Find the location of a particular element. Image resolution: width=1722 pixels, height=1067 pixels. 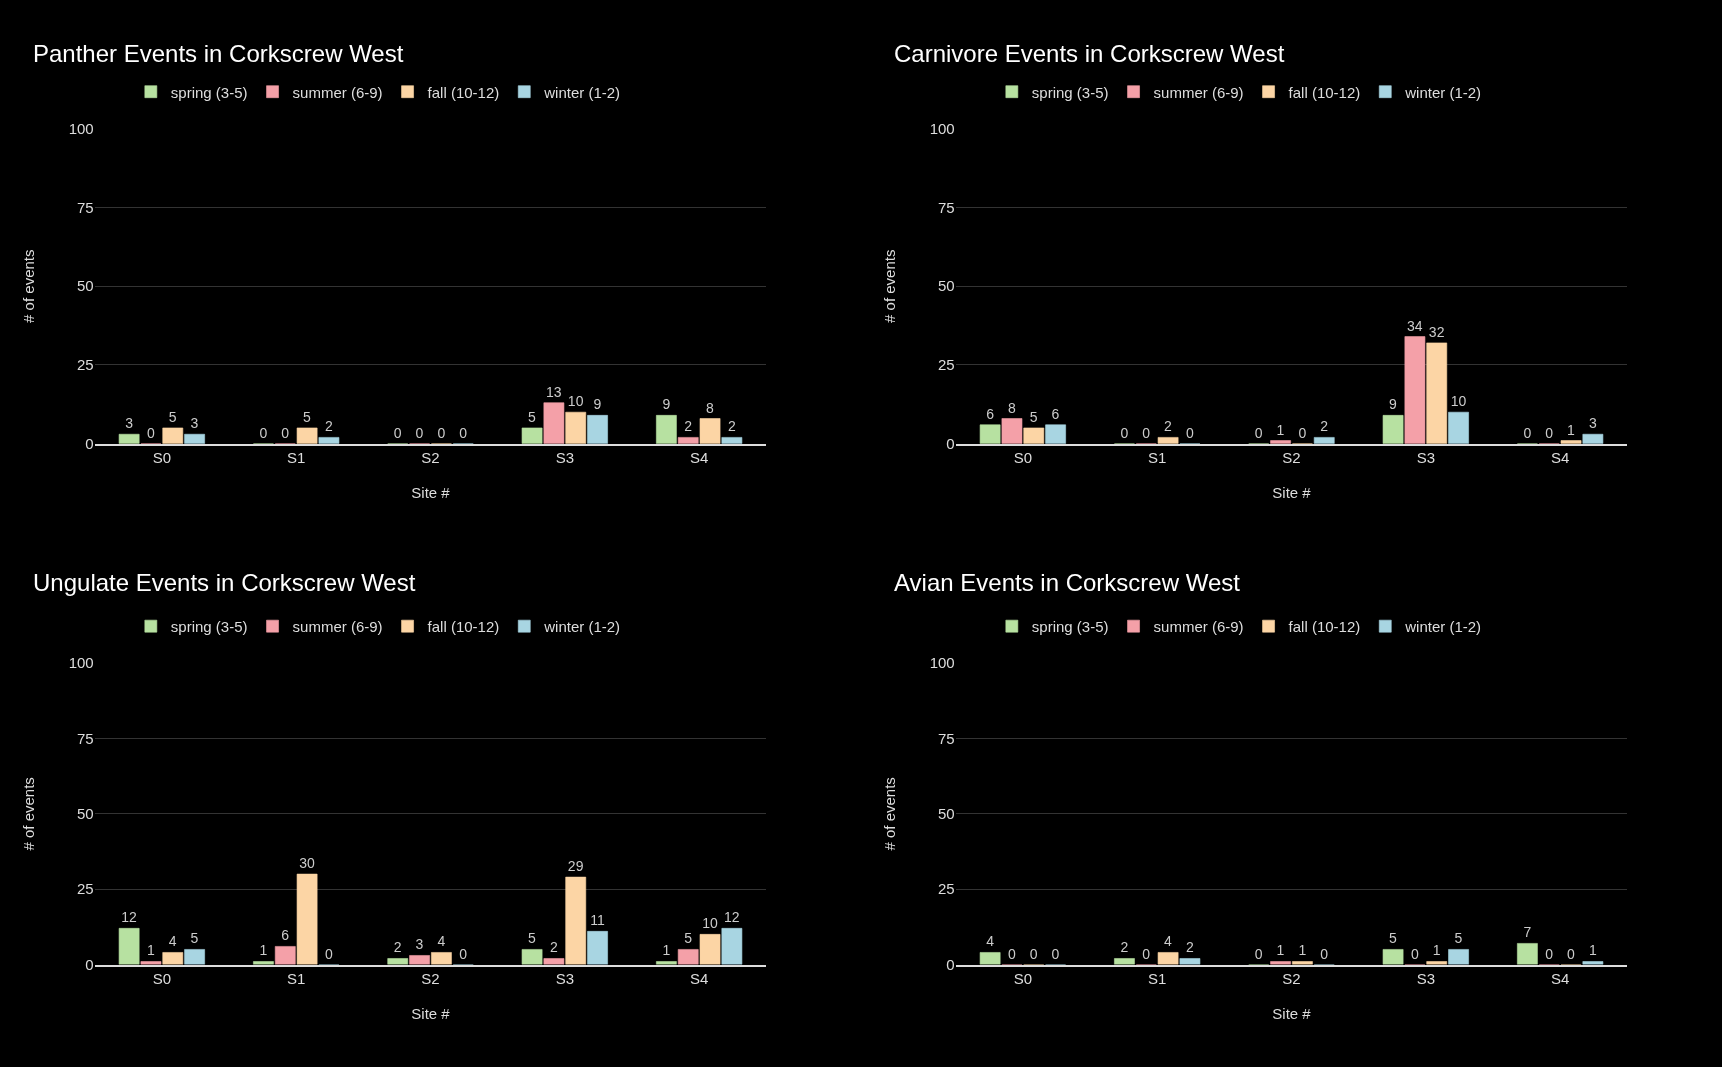

data-label: 9 is located at coordinates (1393, 404).